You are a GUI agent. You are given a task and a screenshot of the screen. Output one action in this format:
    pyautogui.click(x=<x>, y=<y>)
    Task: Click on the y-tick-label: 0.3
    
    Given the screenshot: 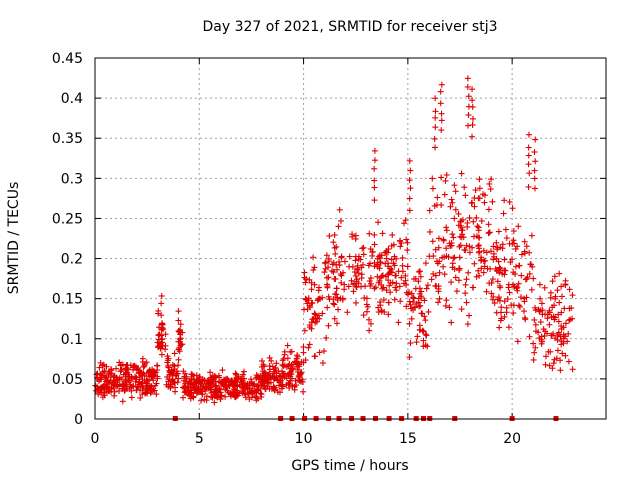 What is the action you would take?
    pyautogui.click(x=72, y=179)
    